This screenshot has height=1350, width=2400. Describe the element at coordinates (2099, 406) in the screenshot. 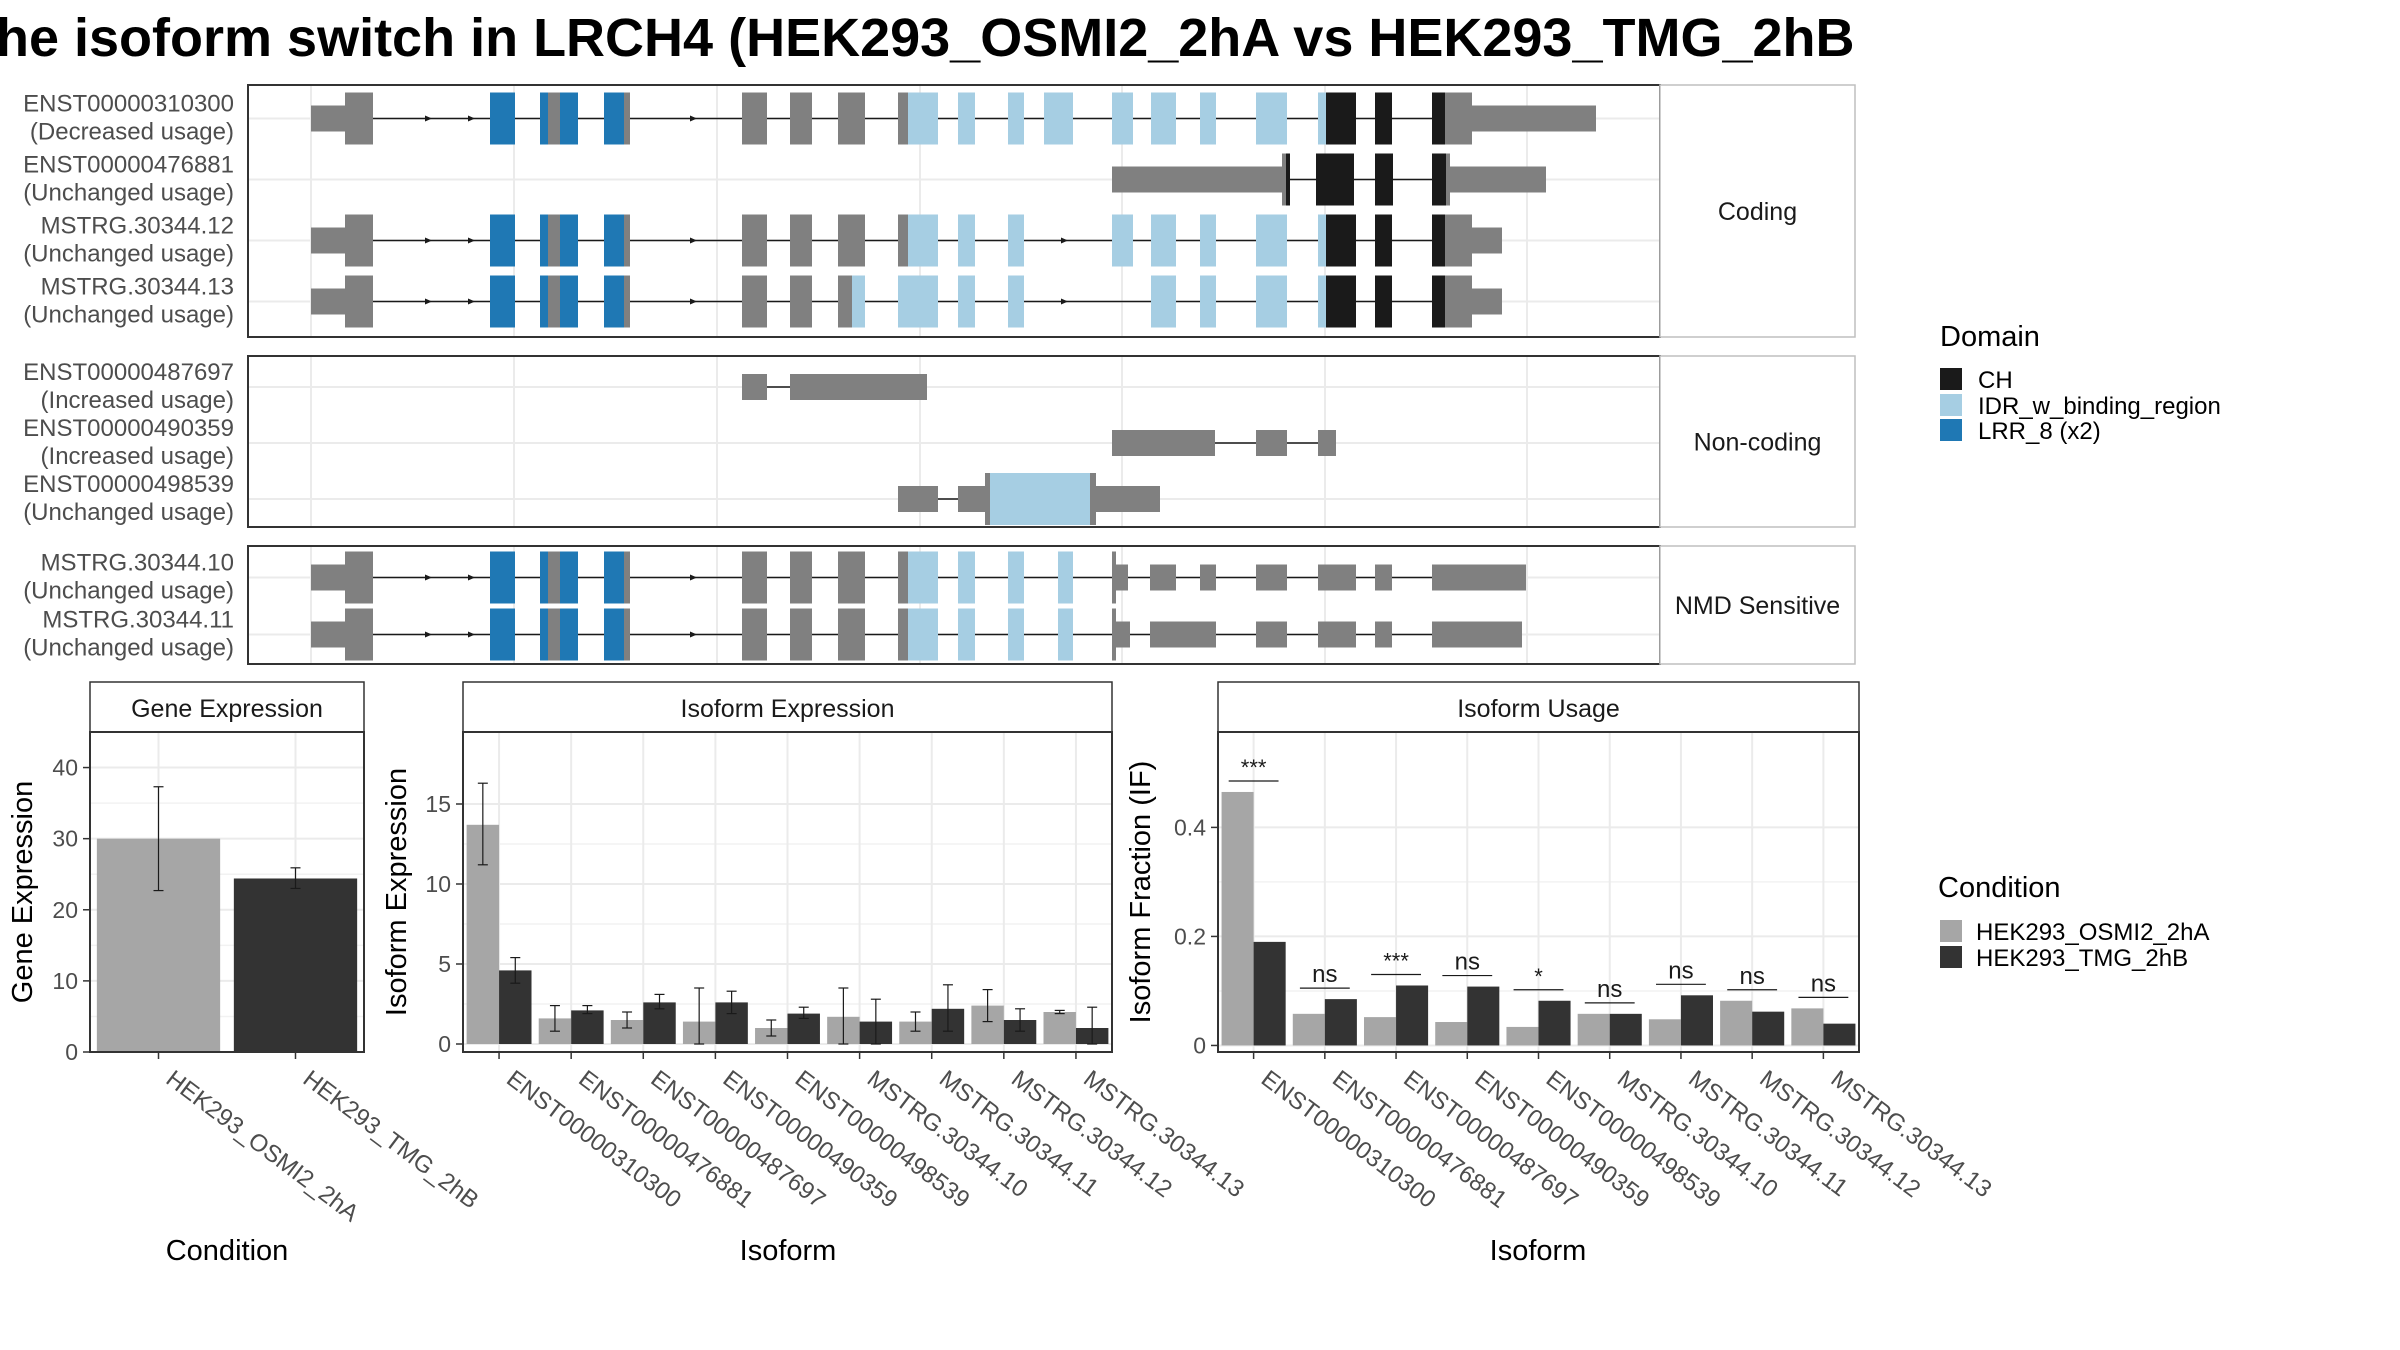

I see `domain-legend-label-idr: IDR_w_binding_region` at that location.